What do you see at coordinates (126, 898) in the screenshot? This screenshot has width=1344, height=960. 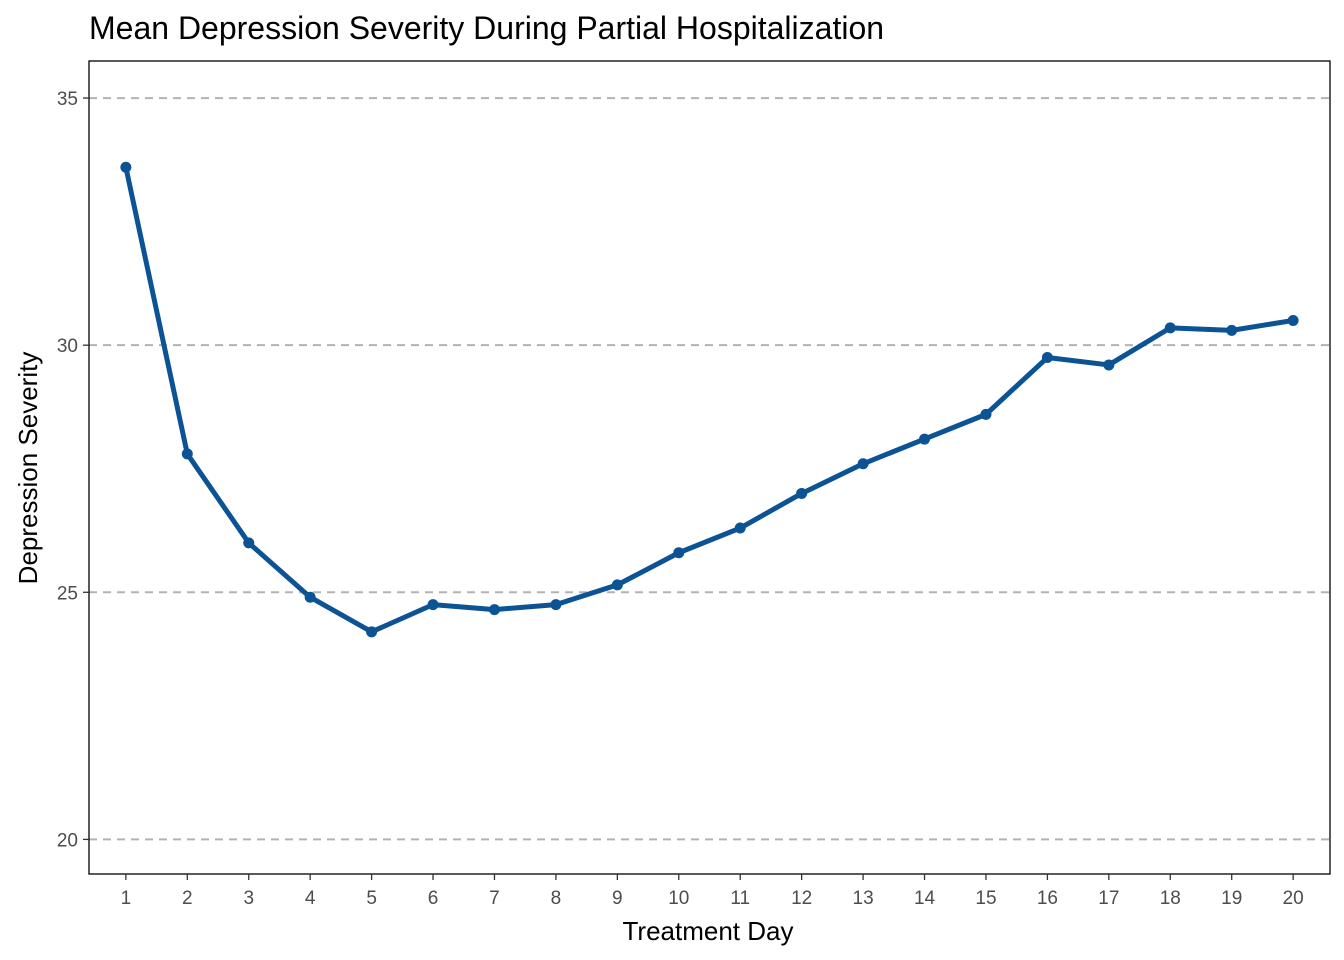 I see `x-tick-label: 1` at bounding box center [126, 898].